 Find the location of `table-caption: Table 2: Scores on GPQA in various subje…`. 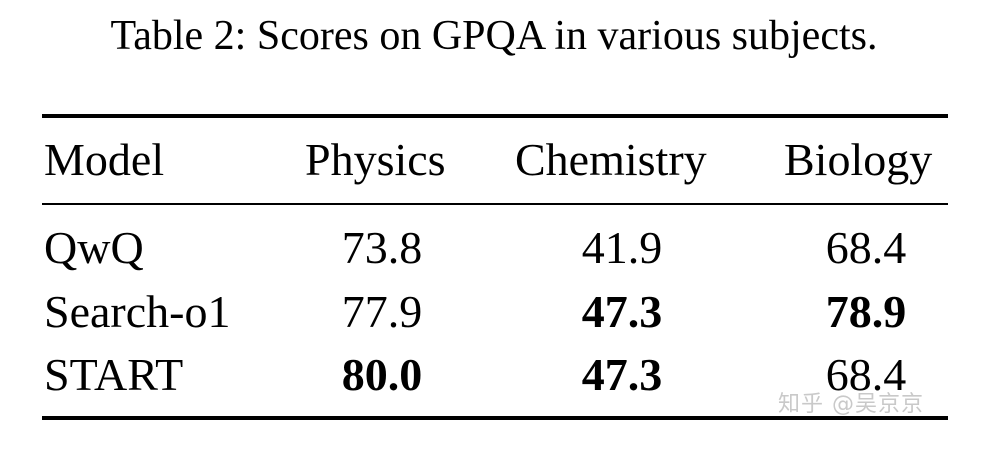

table-caption: Table 2: Scores on GPQA in various subje… is located at coordinates (494, 36).